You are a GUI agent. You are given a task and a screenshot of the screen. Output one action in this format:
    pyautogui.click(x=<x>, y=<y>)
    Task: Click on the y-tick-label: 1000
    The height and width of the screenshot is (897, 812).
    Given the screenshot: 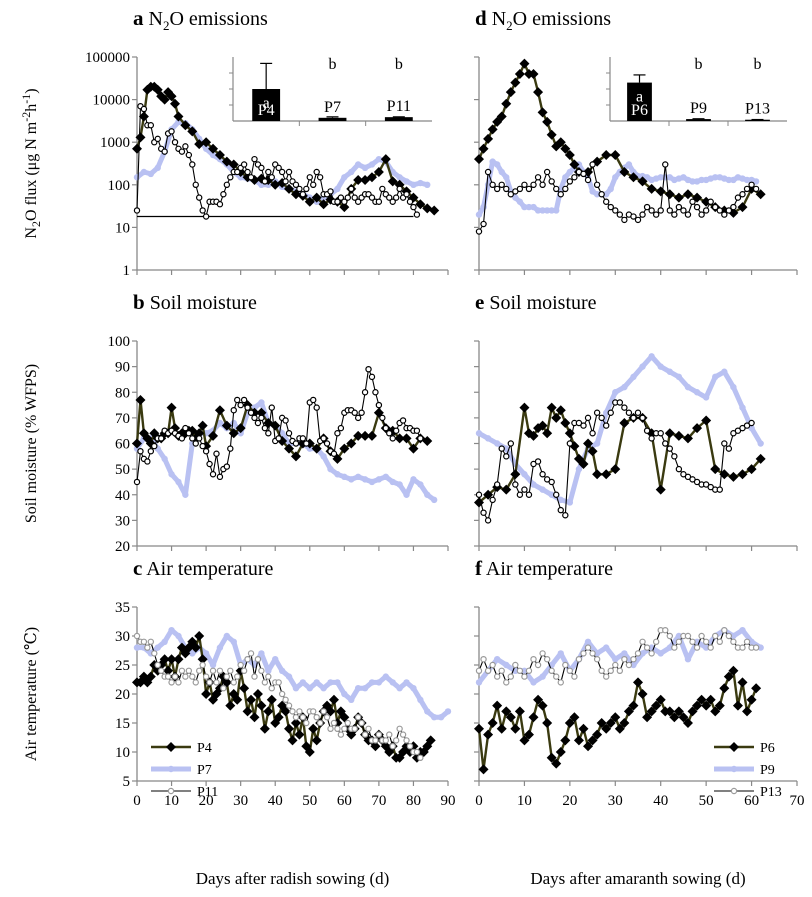 What is the action you would take?
    pyautogui.click(x=115, y=143)
    